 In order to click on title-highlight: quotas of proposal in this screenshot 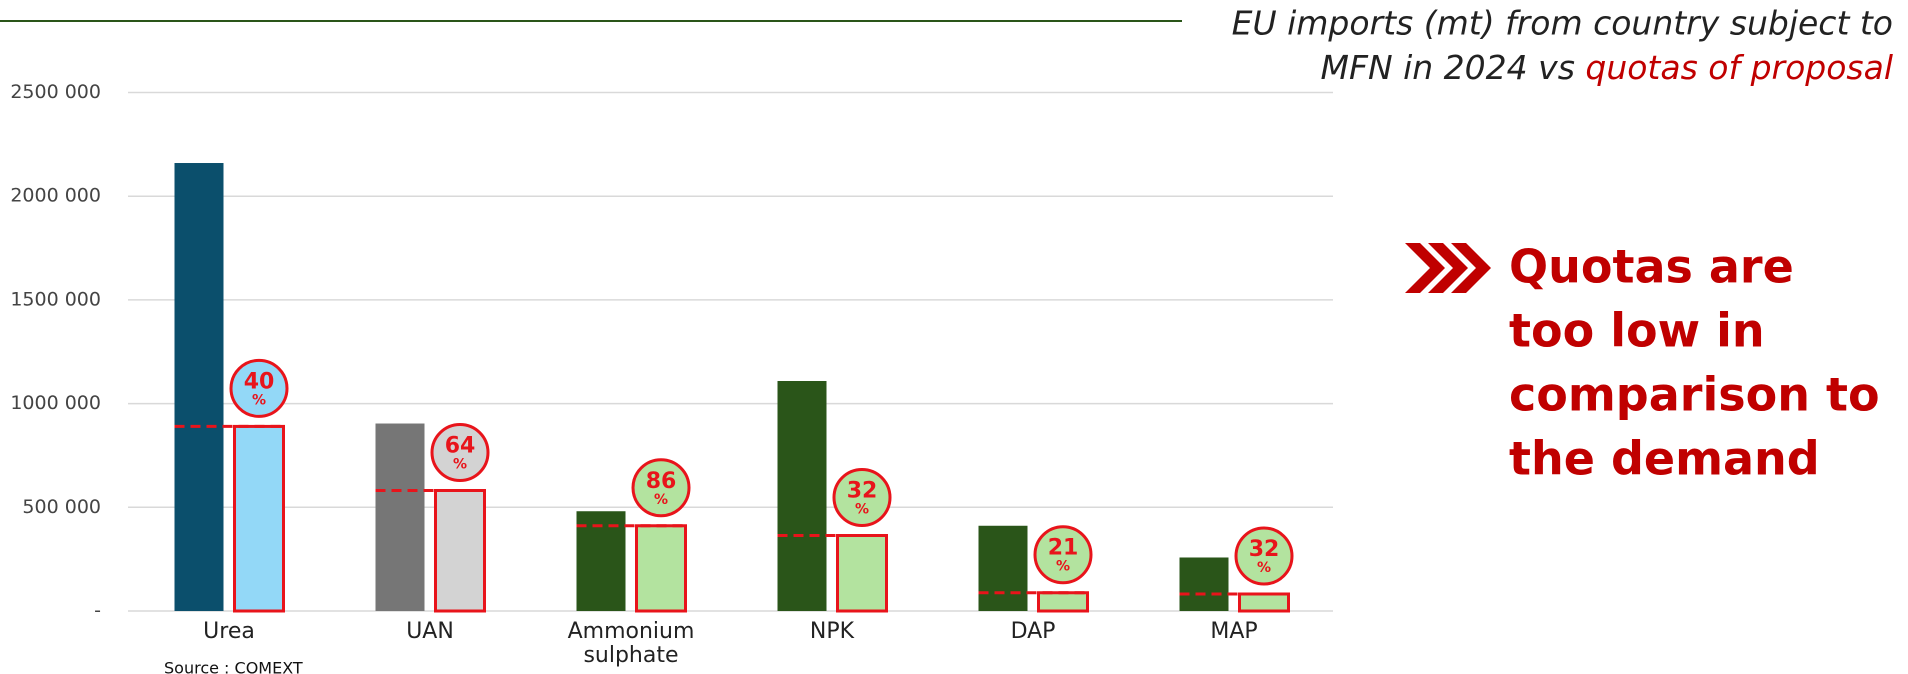, I will do `click(1739, 67)`.